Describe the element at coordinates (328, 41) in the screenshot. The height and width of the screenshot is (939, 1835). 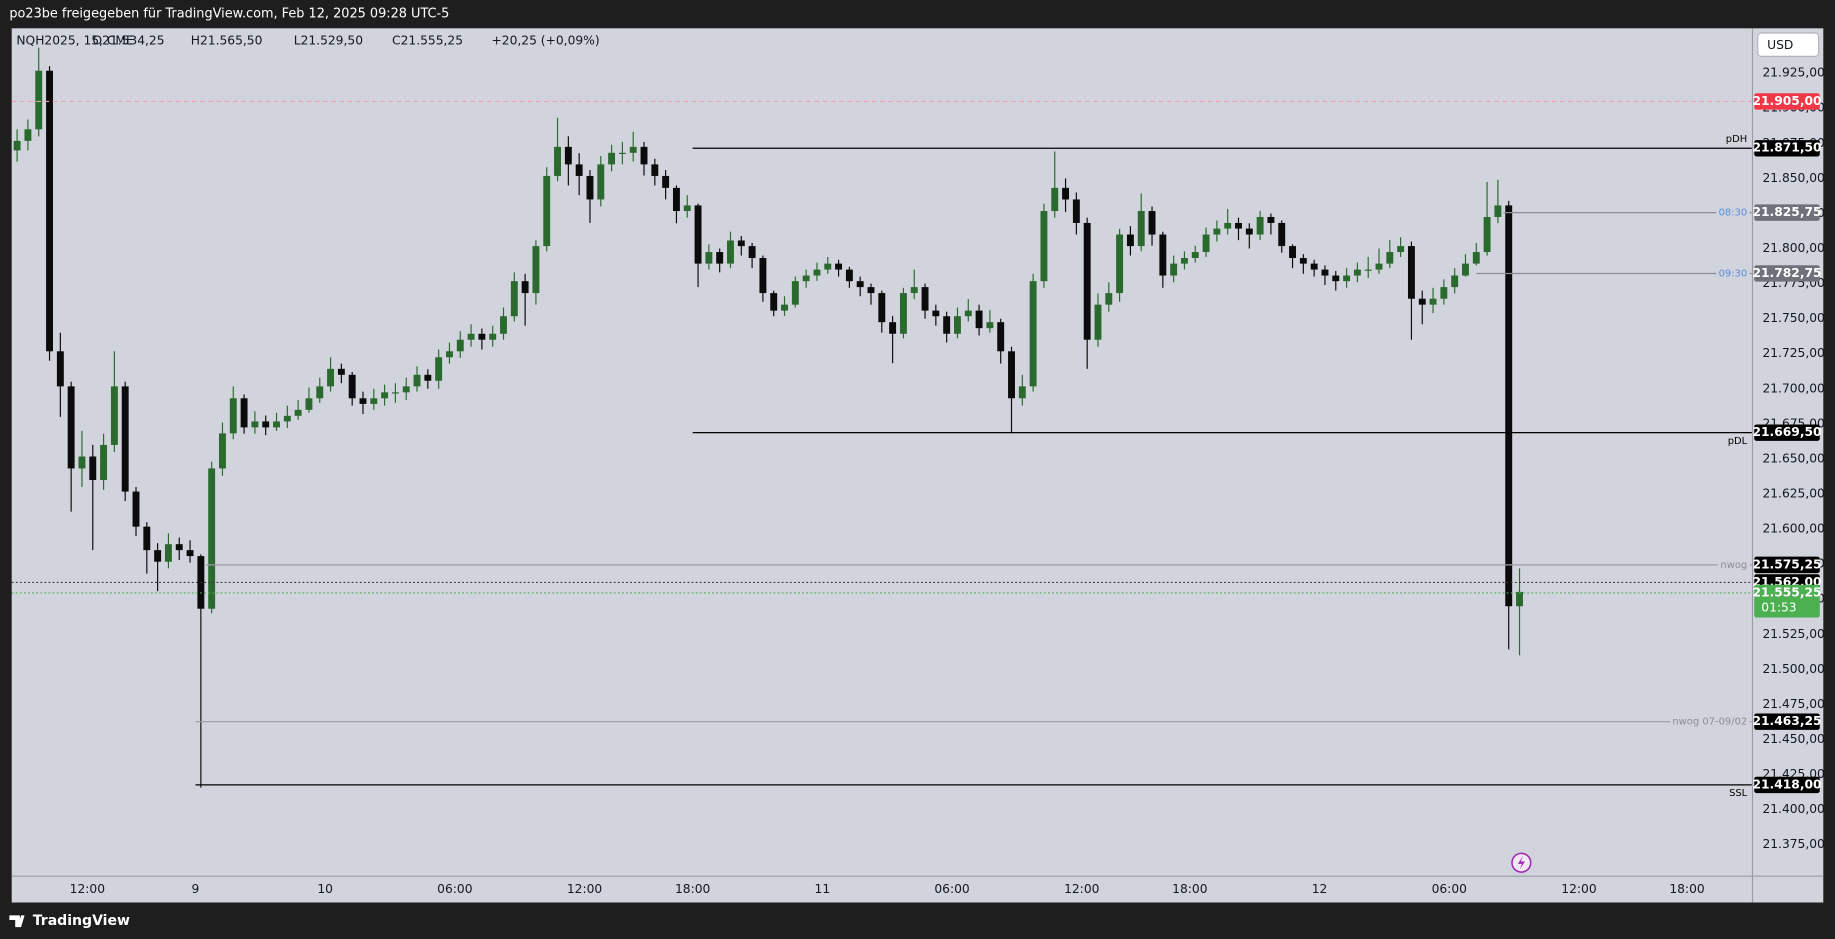
I see `ohlc-low: L21.529,50` at that location.